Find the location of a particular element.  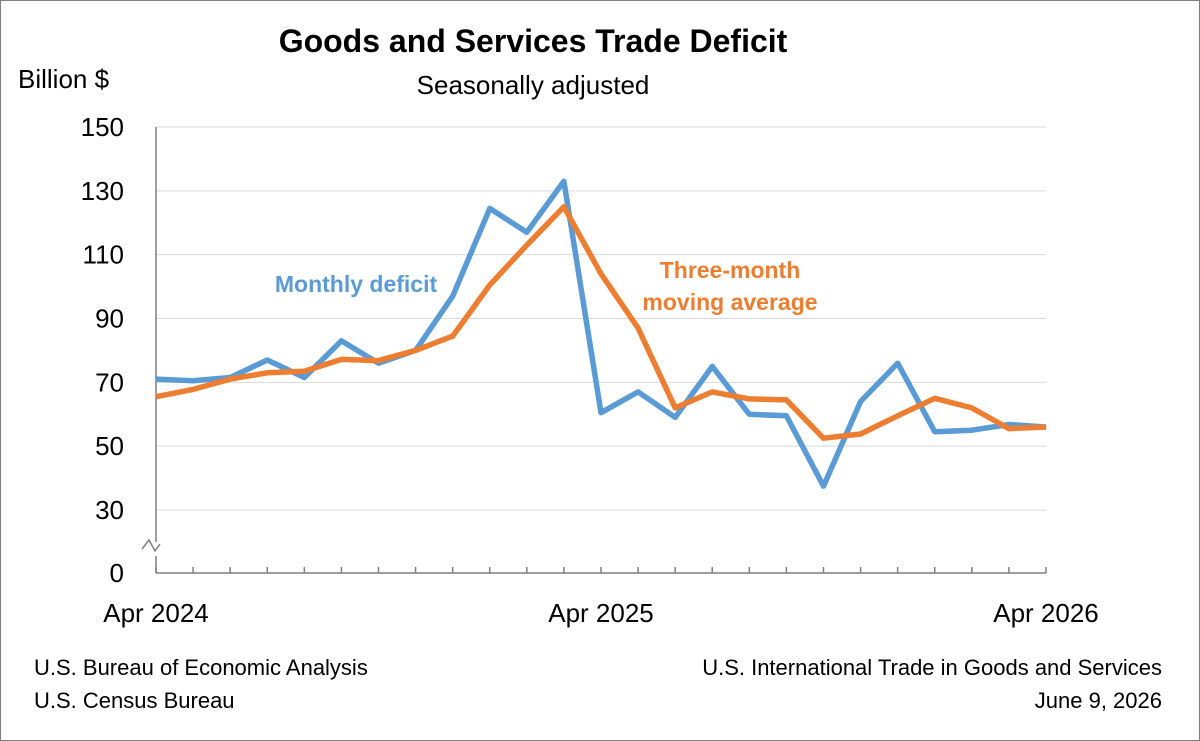

y-tick-labels: 0 30 50 70 90 110 130 150 is located at coordinates (102, 350).